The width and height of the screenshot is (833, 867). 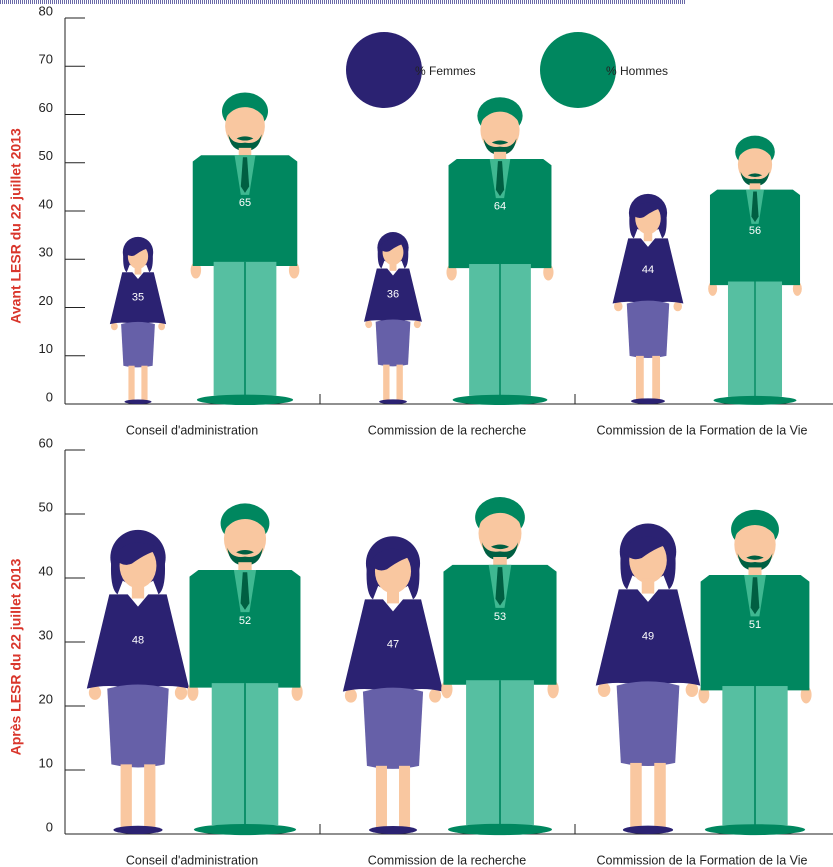 What do you see at coordinates (16, 656) in the screenshot?
I see `y-axis-label: Après LESR du 22 juillet 2013` at bounding box center [16, 656].